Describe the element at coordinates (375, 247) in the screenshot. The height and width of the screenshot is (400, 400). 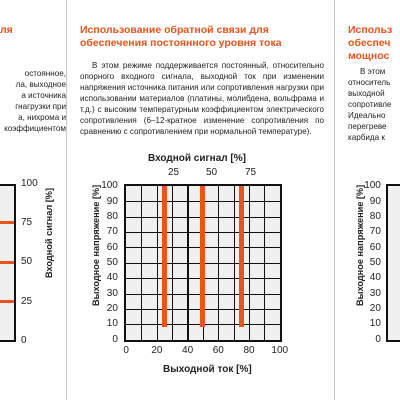
I see `right-left-tick: 60` at that location.